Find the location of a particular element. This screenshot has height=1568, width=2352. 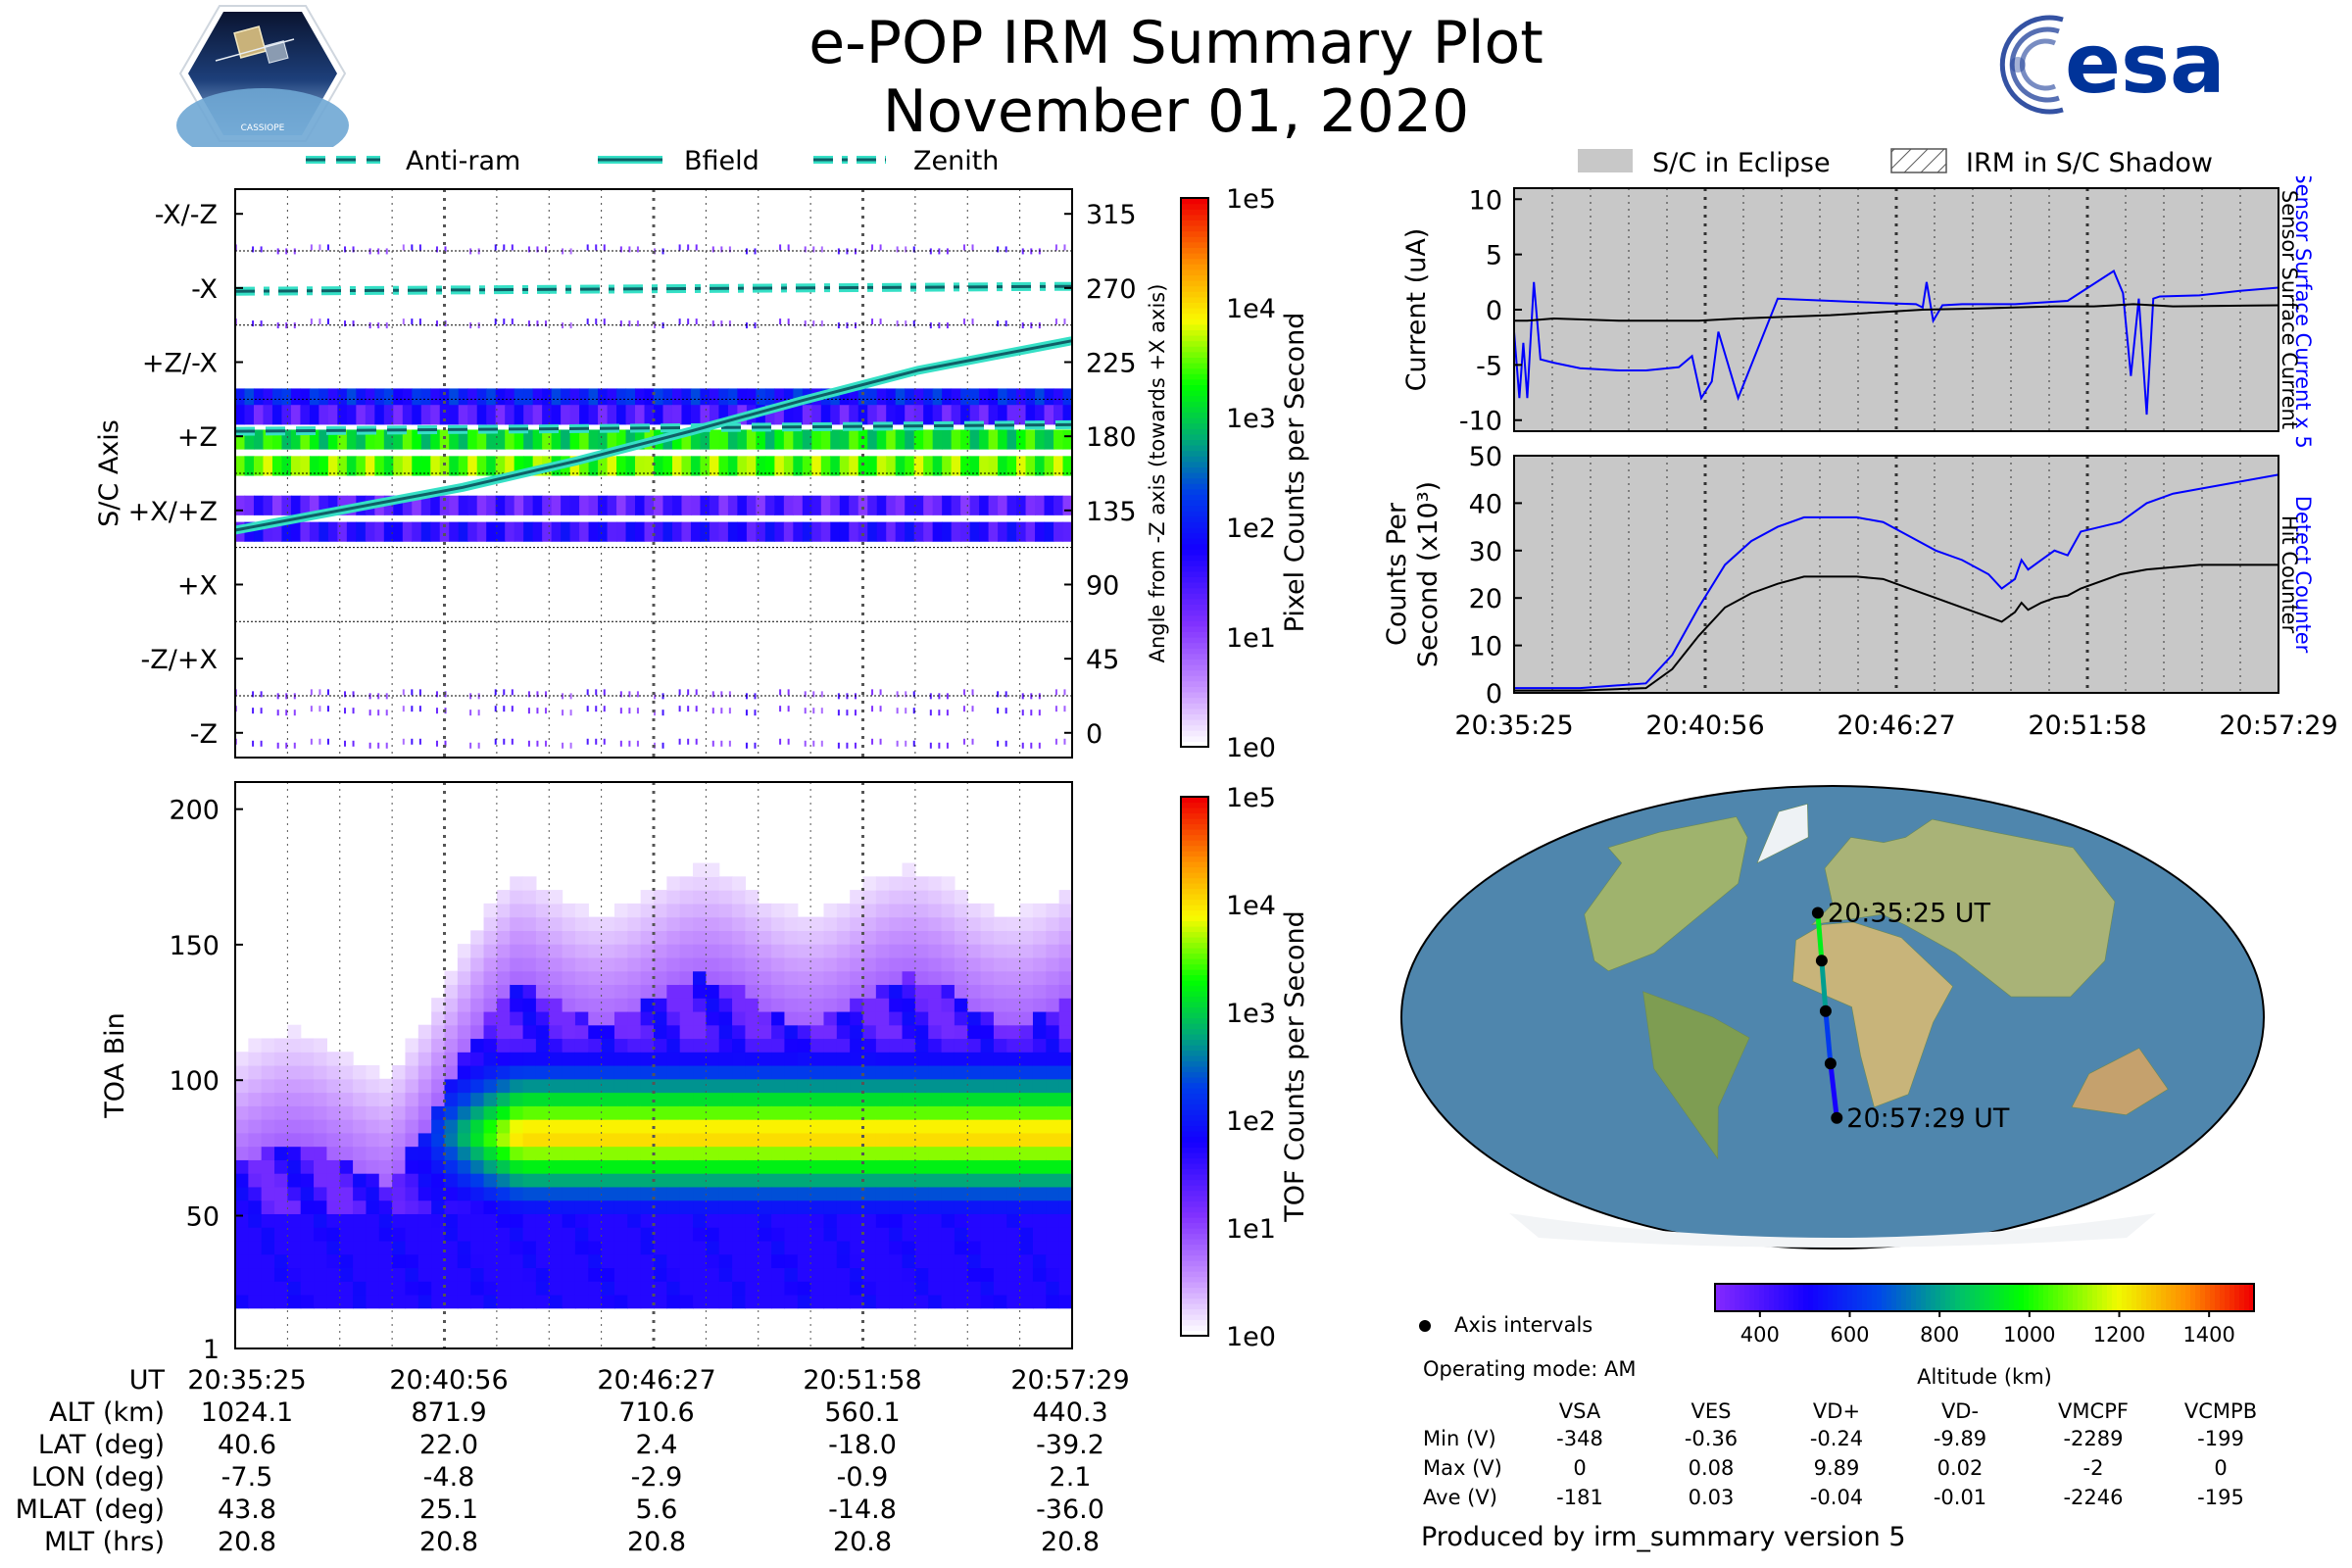

legend-shadow: IRM in S/C Shadow is located at coordinates (2089, 163).